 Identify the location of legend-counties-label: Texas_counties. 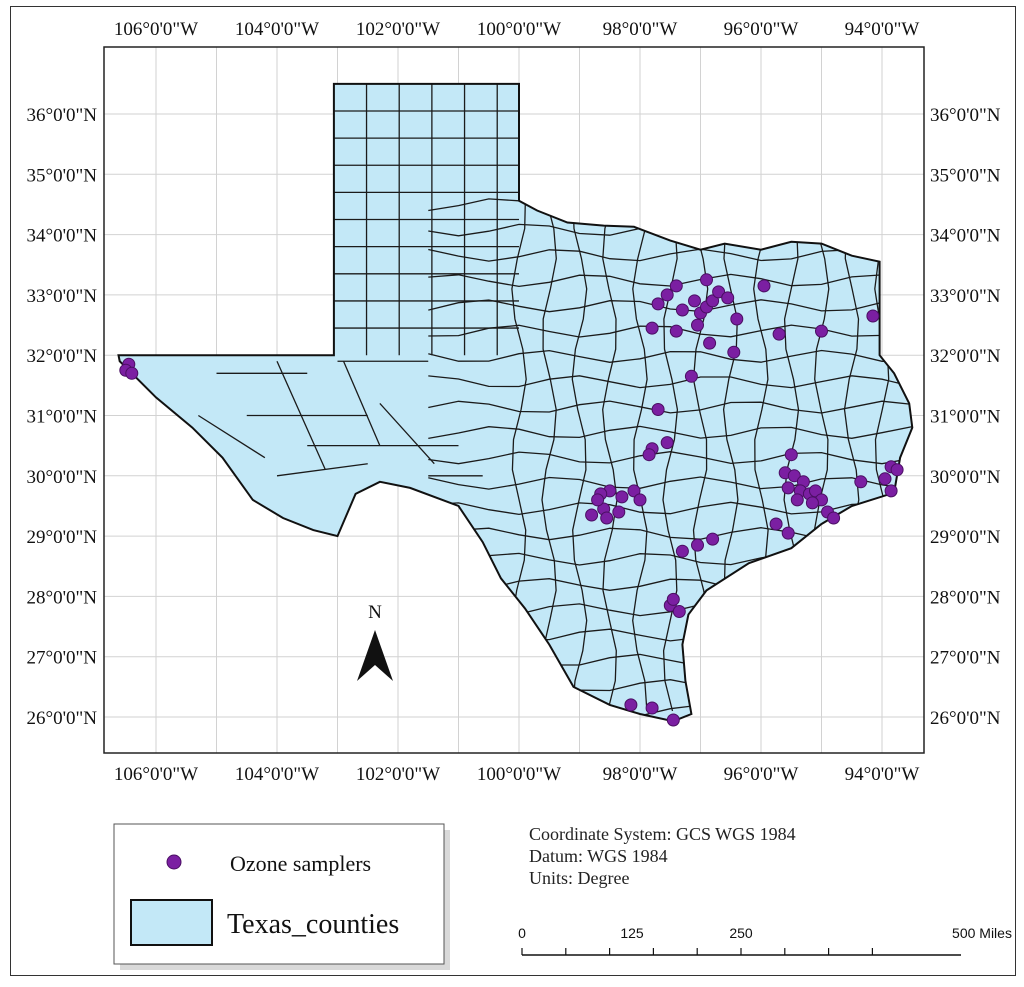
(313, 924).